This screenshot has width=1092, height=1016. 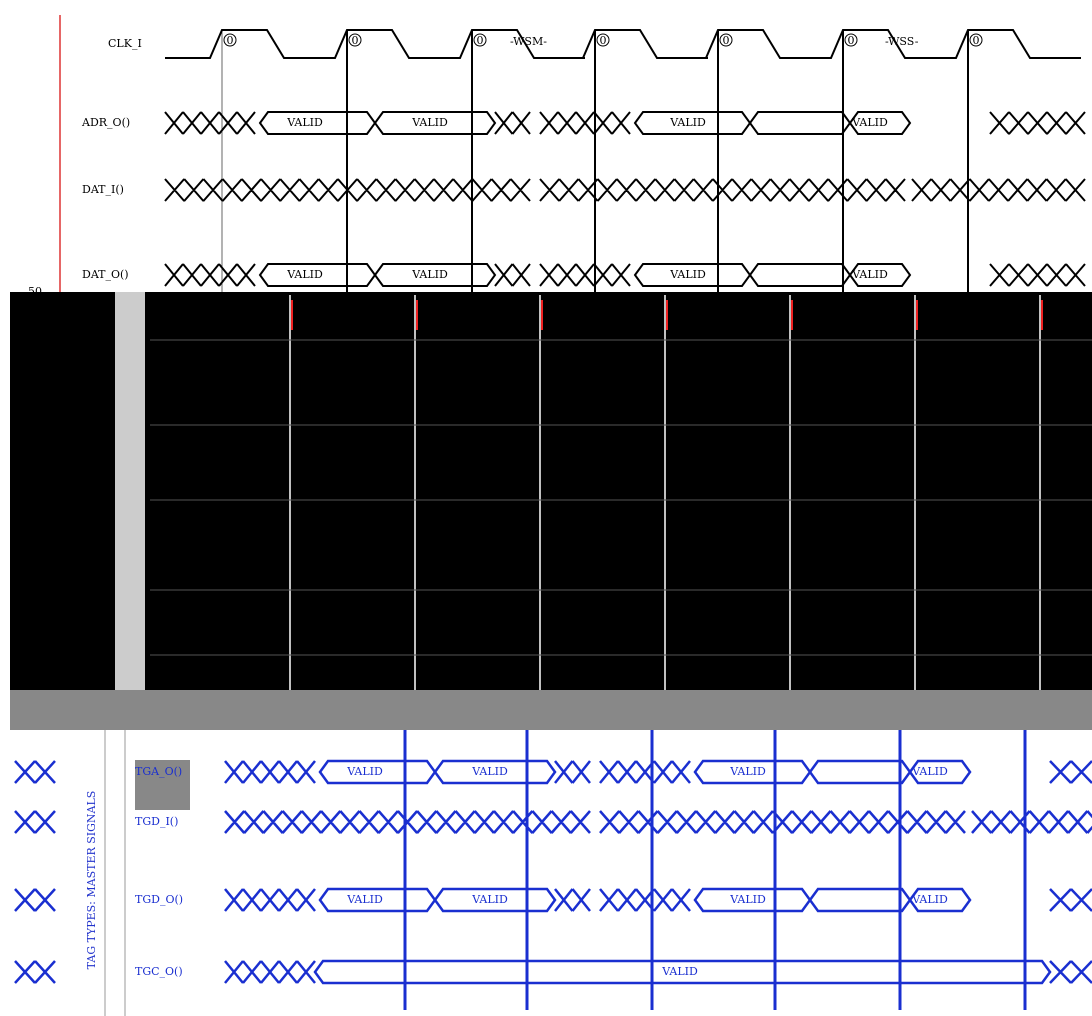 I want to click on corrupted-block, so click(x=162, y=785).